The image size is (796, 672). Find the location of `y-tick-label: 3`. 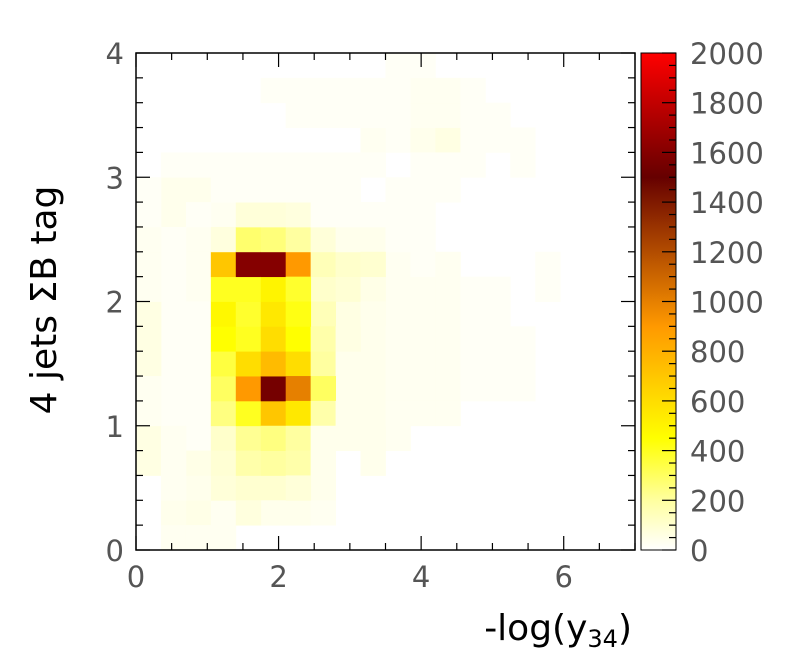

y-tick-label: 3 is located at coordinates (115, 178).